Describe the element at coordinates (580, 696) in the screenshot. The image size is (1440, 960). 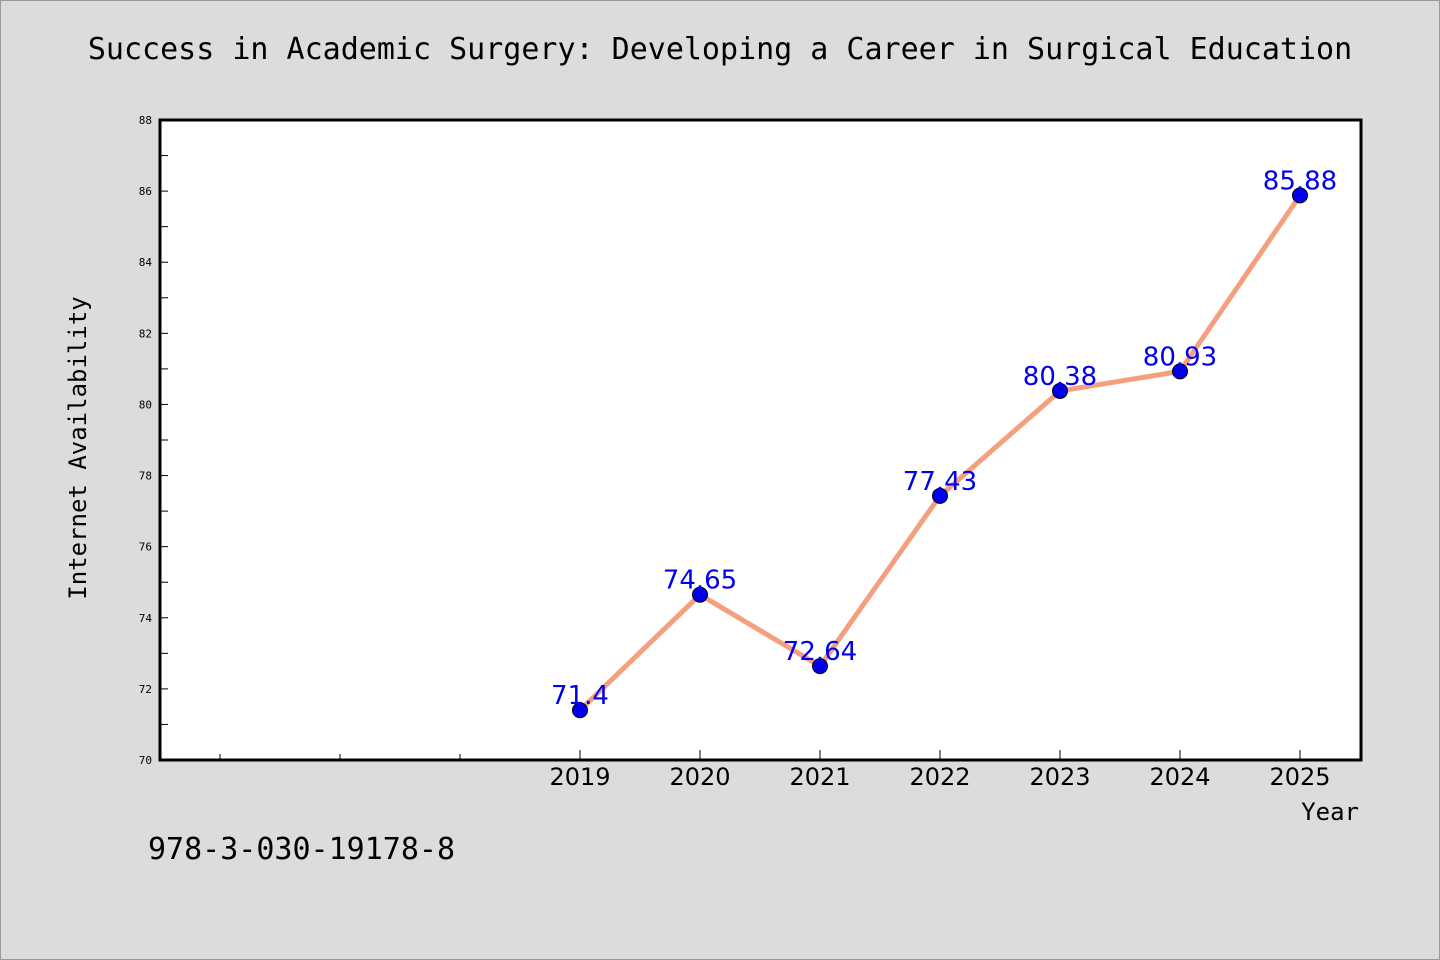
I see `data-label: 71.4` at that location.